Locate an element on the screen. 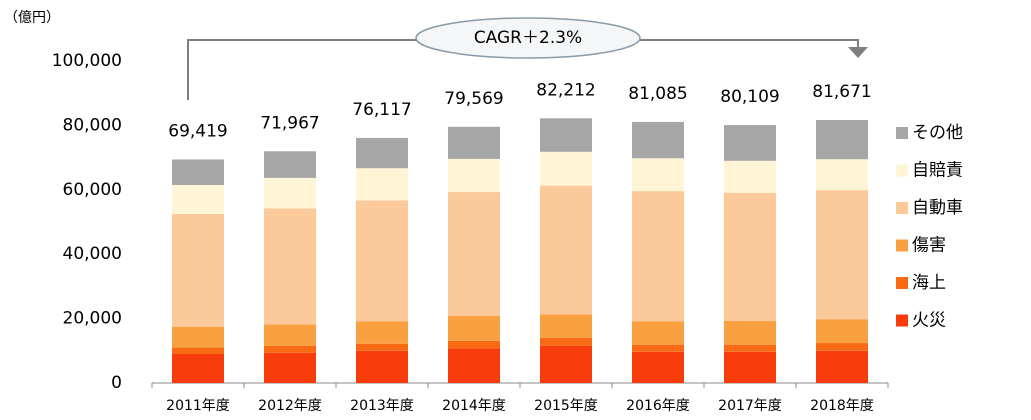 The image size is (1031, 420). total-label: 81,671 is located at coordinates (841, 92).